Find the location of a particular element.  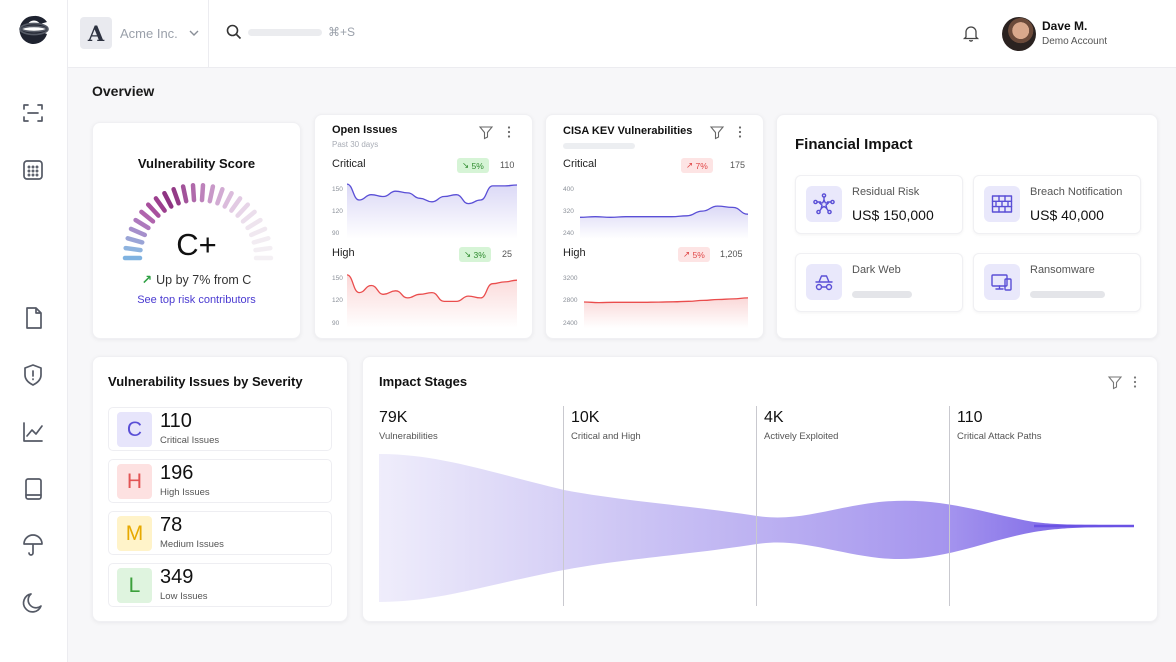

severity-count: 110 is located at coordinates (176, 421).